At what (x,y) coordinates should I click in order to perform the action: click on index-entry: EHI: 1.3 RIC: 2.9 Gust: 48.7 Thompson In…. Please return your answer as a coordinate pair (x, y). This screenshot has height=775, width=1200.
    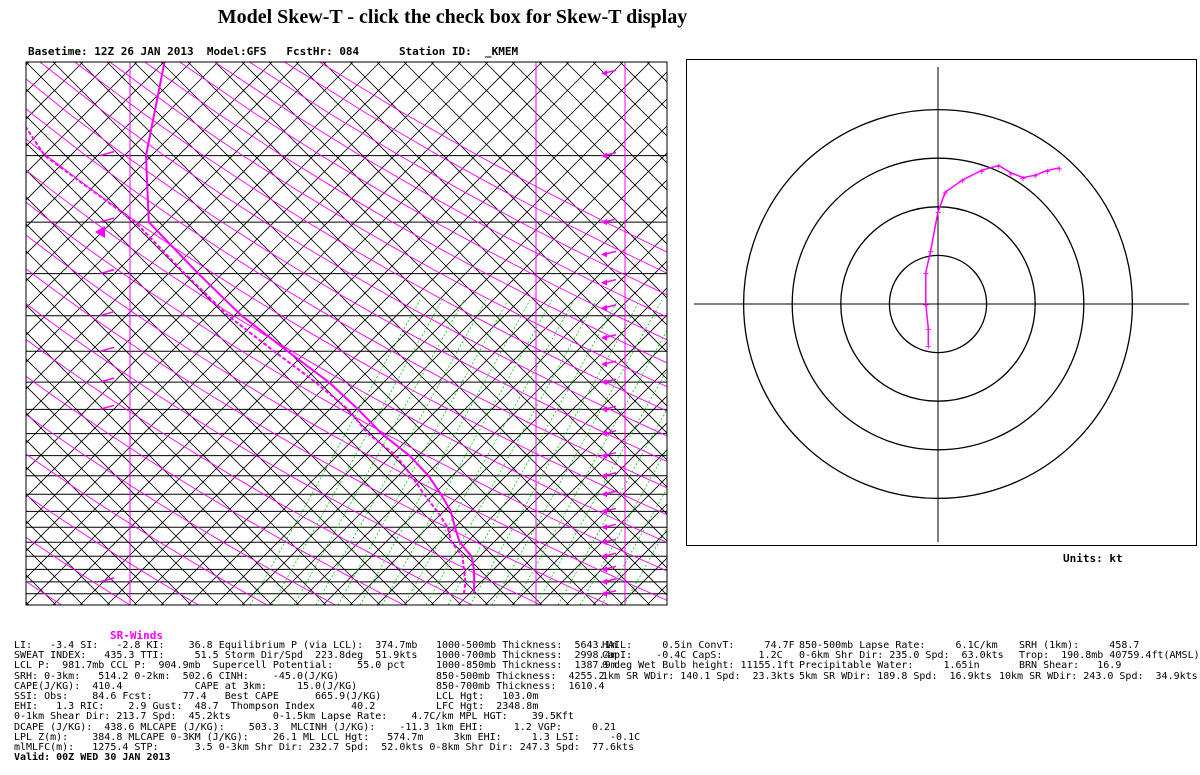
    Looking at the image, I should click on (195, 707).